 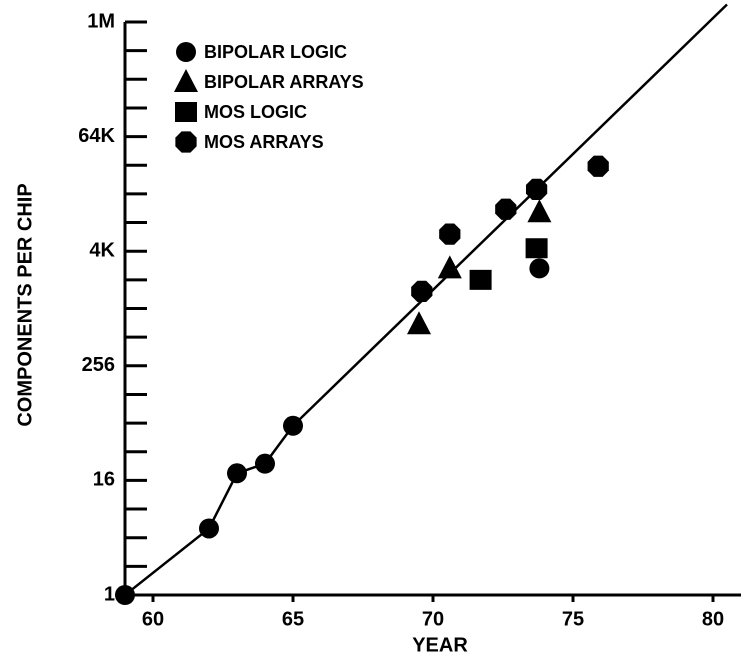 What do you see at coordinates (293, 619) in the screenshot?
I see `x-tick-label: 65` at bounding box center [293, 619].